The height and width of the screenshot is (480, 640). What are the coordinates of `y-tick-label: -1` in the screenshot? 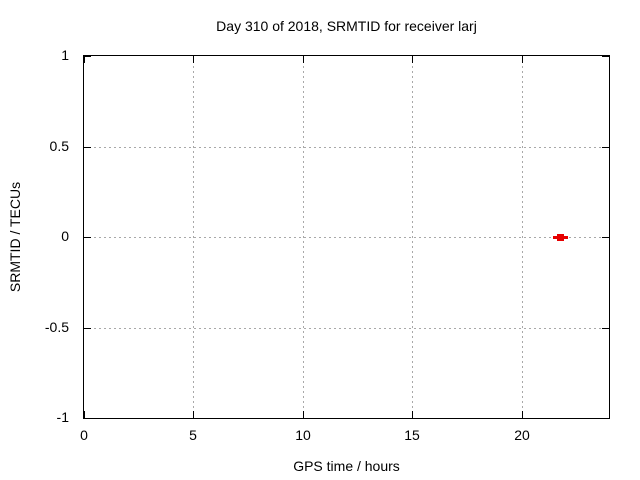 It's located at (62, 417).